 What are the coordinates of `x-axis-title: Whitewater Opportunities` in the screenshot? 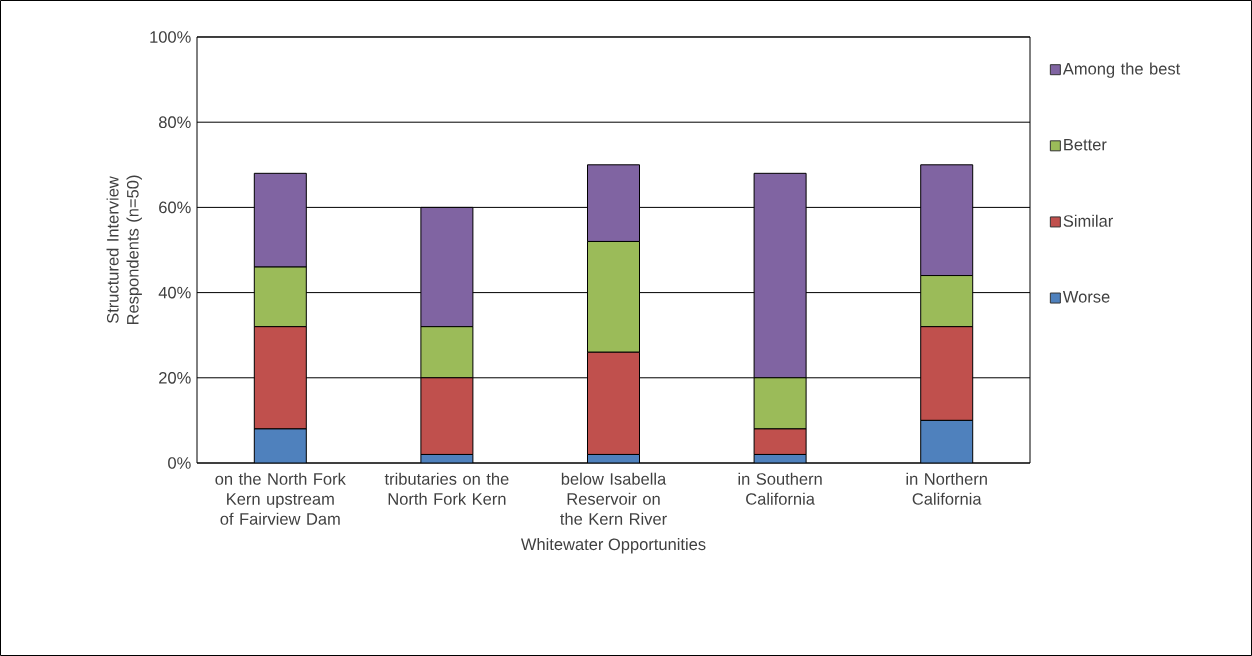 It's located at (613, 546).